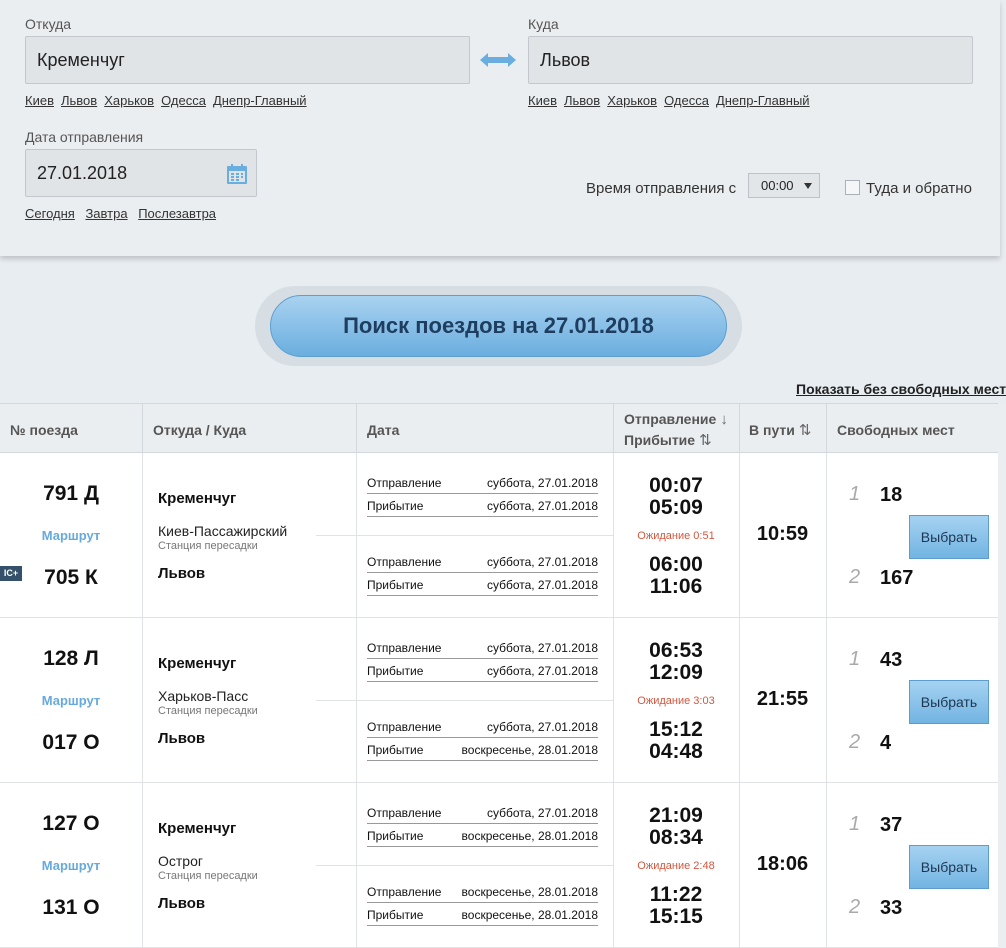 Image resolution: width=1006 pixels, height=948 pixels. What do you see at coordinates (237, 174) in the screenshot?
I see `calendar-icon` at bounding box center [237, 174].